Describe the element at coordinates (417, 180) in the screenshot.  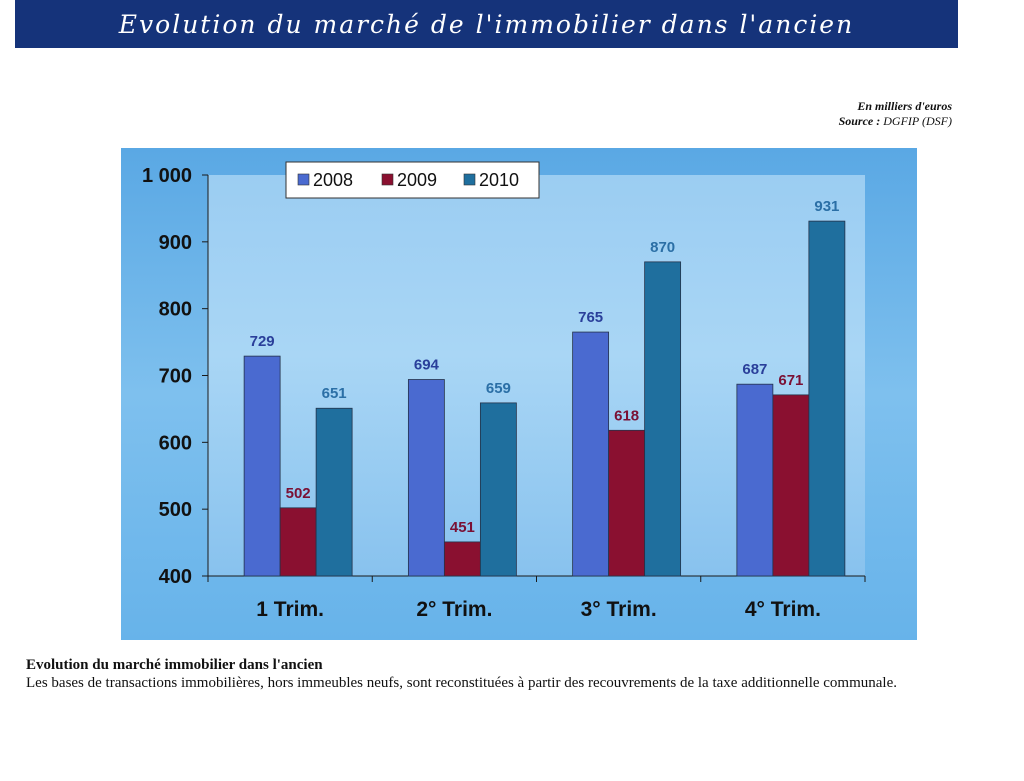
I see `legend-label: 2009` at that location.